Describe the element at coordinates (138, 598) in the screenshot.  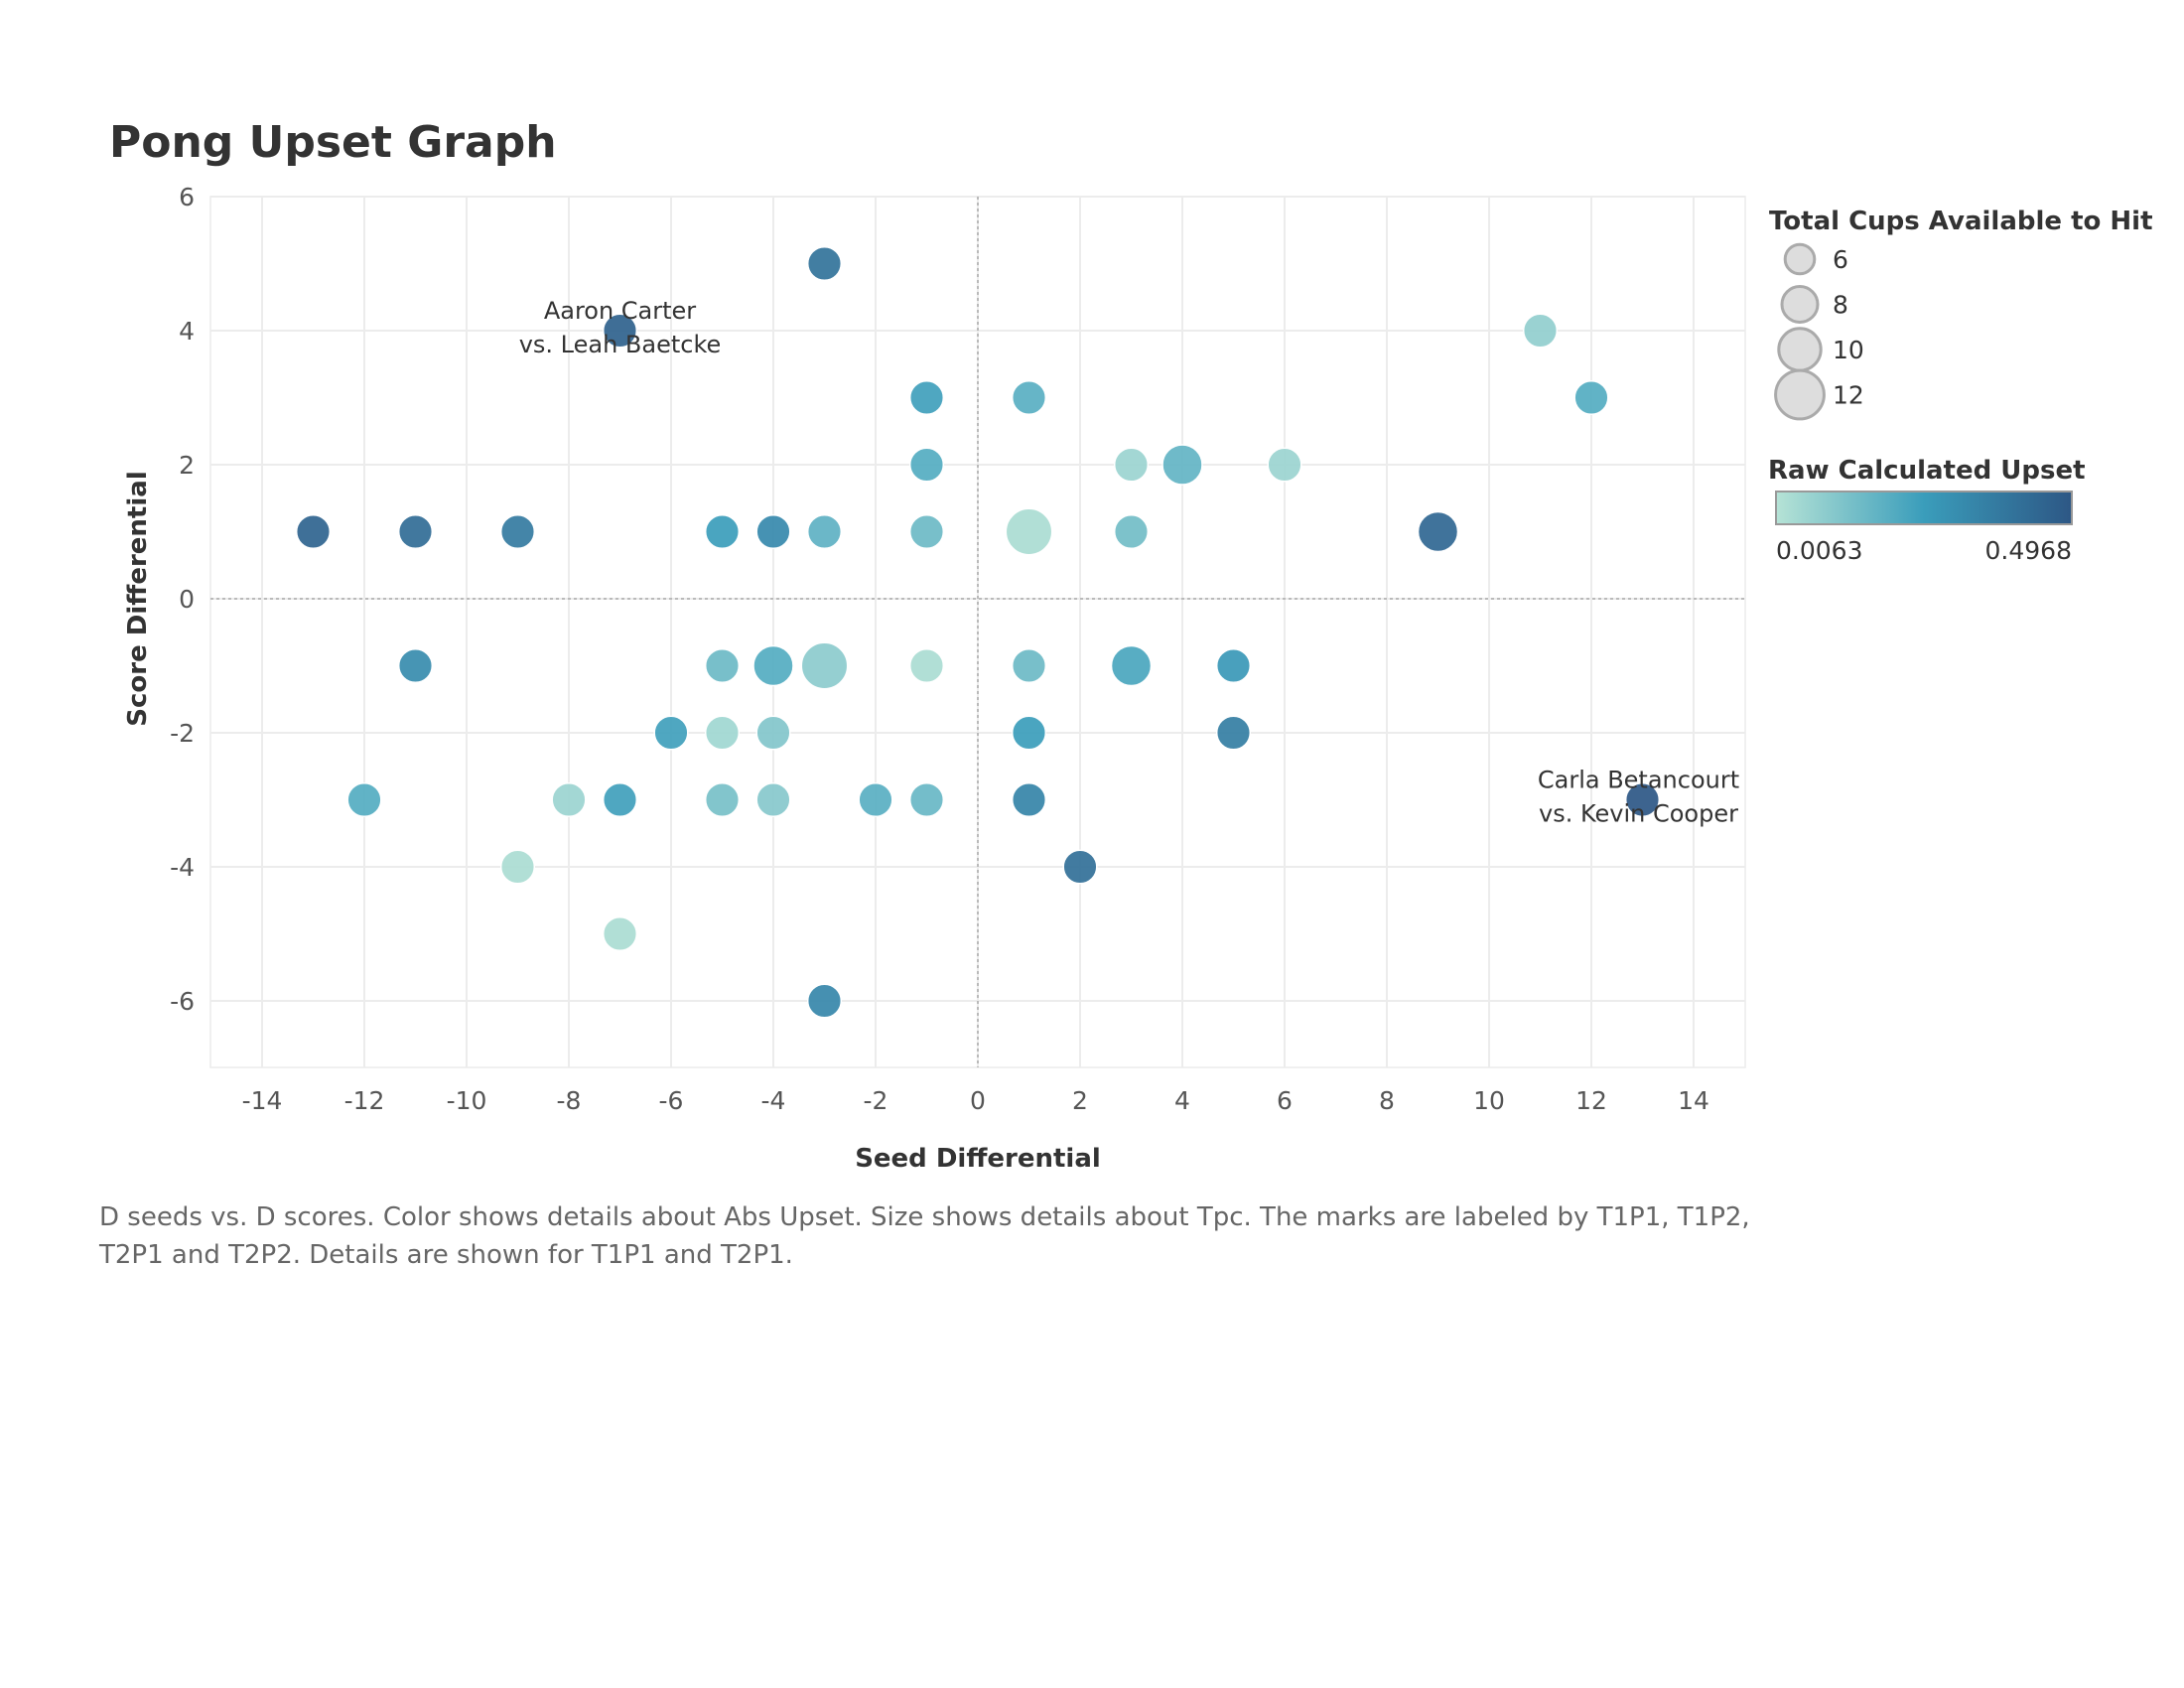
I see `y-axis-title: Score Differential` at that location.